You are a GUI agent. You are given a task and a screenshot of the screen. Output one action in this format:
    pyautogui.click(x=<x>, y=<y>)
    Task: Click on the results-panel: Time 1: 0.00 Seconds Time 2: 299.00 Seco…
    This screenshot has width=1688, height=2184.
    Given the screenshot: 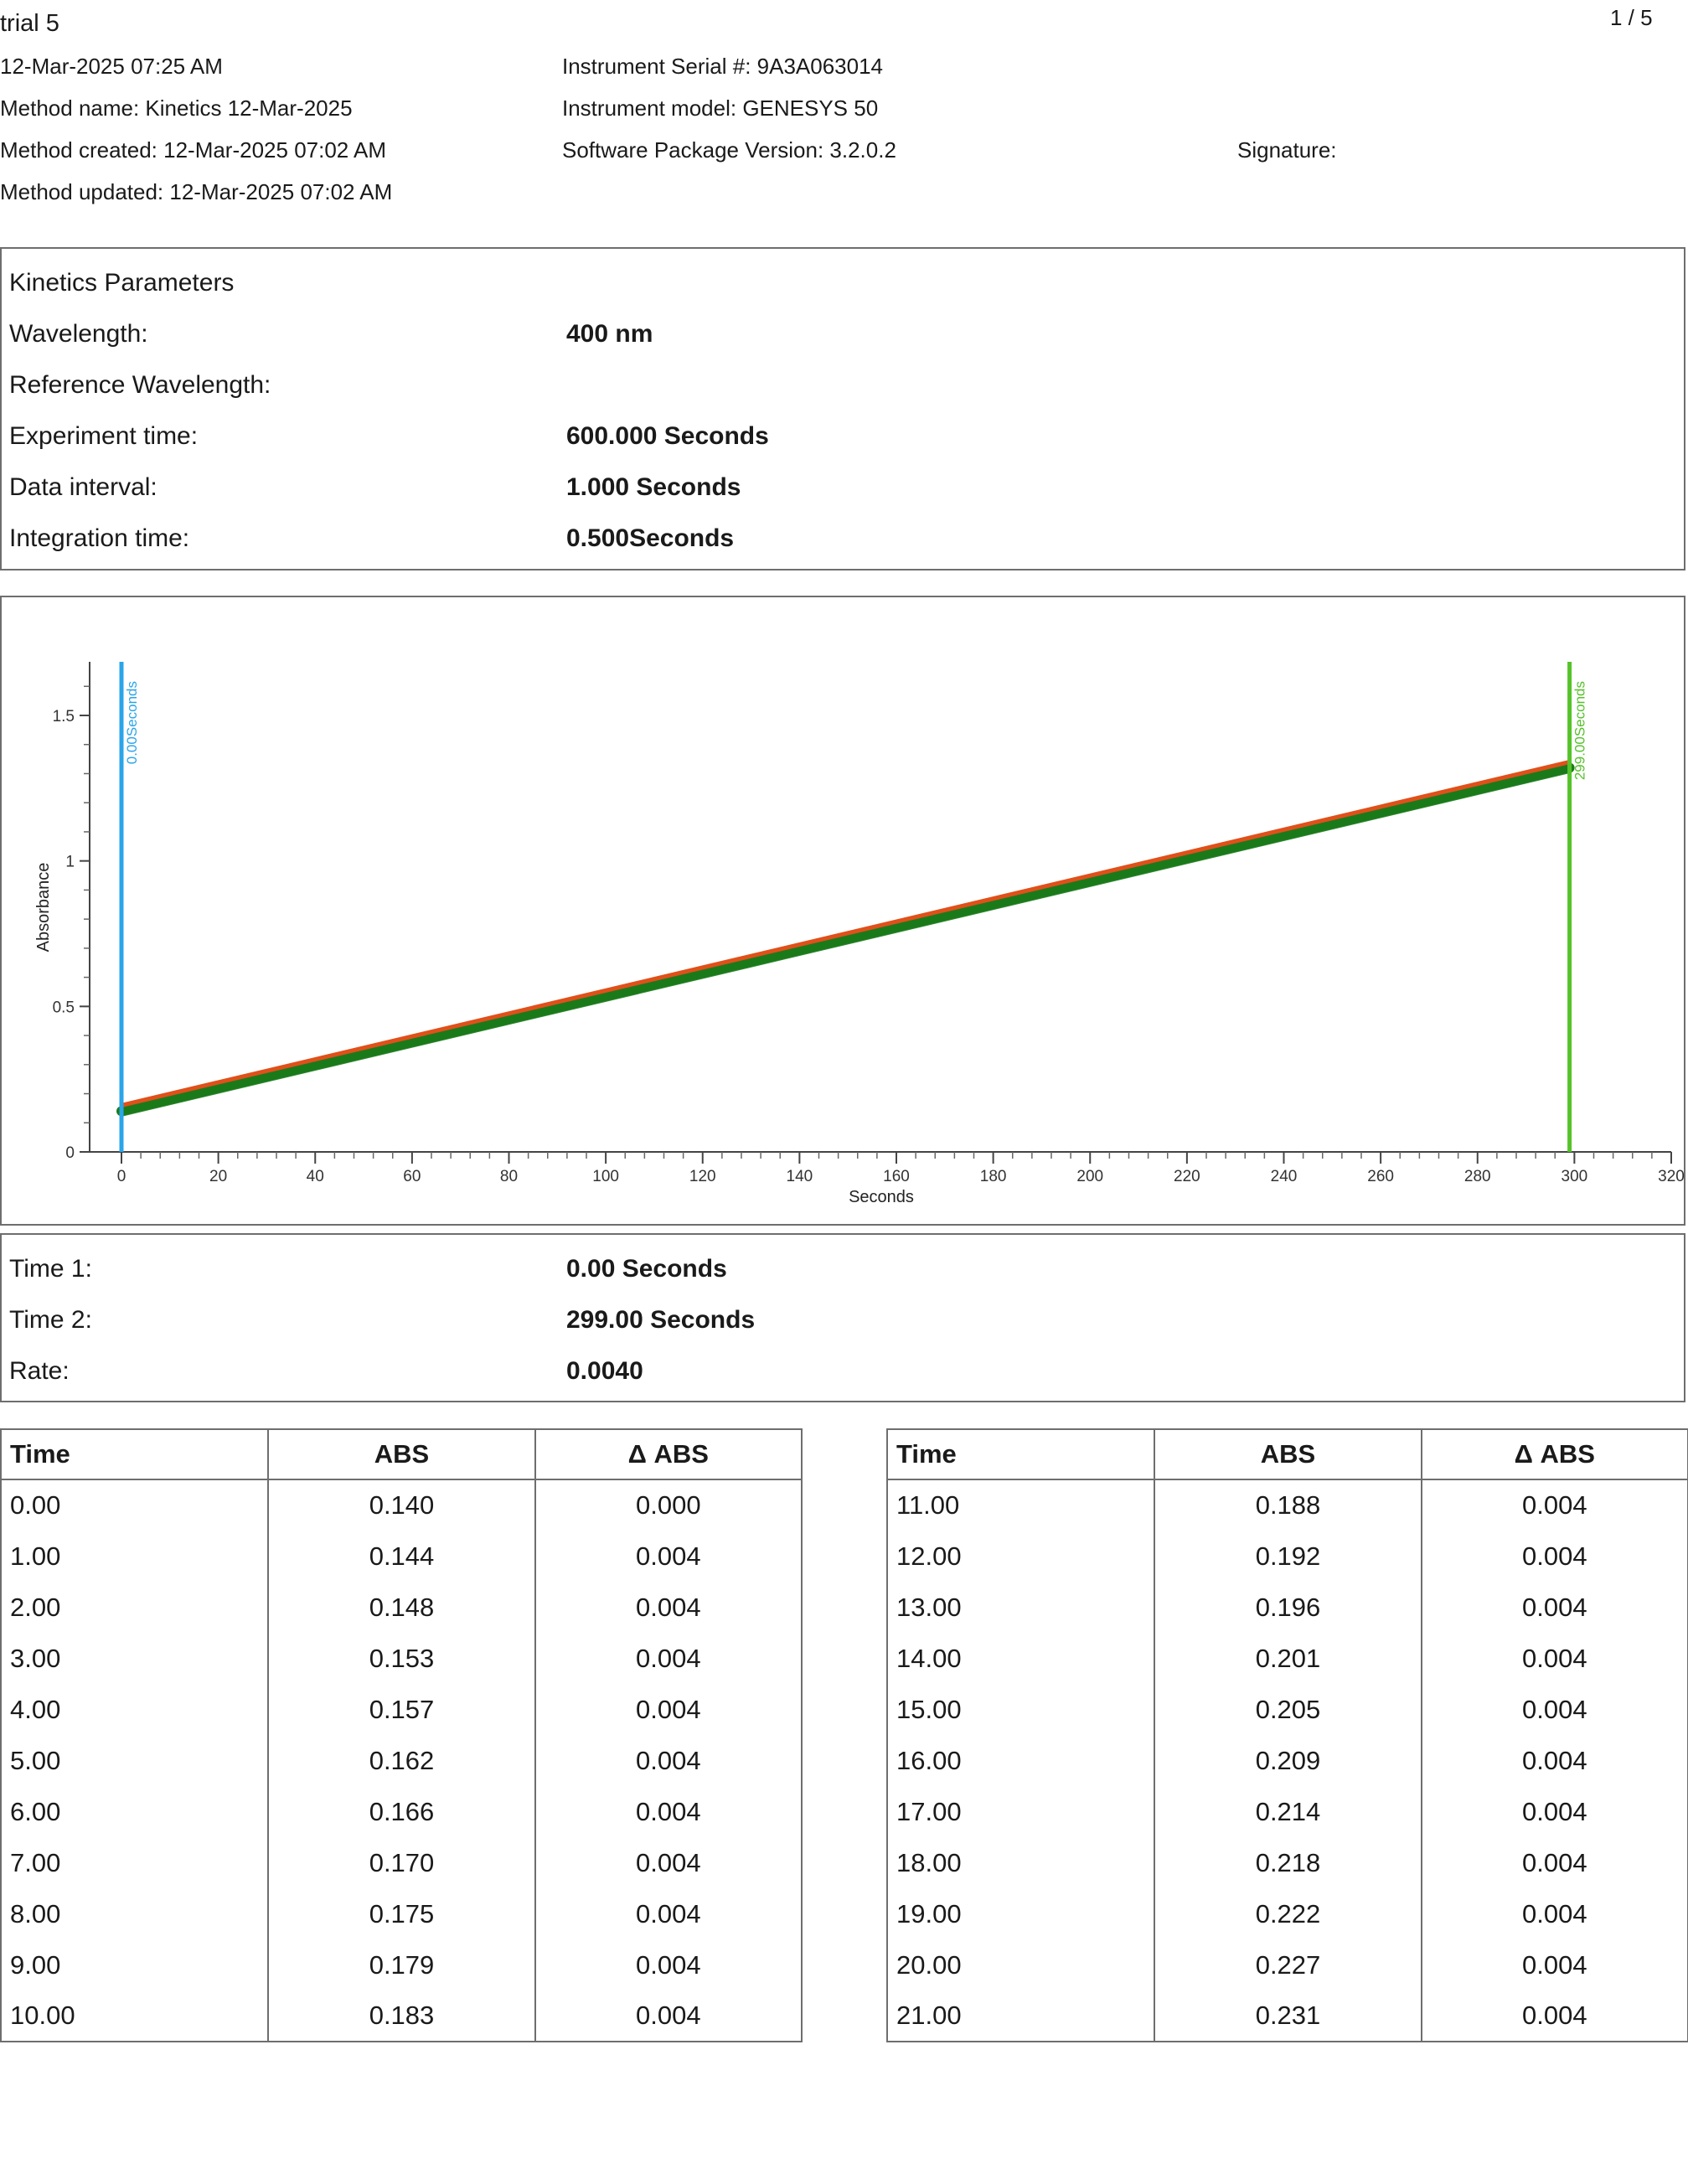 What is the action you would take?
    pyautogui.click(x=842, y=1317)
    